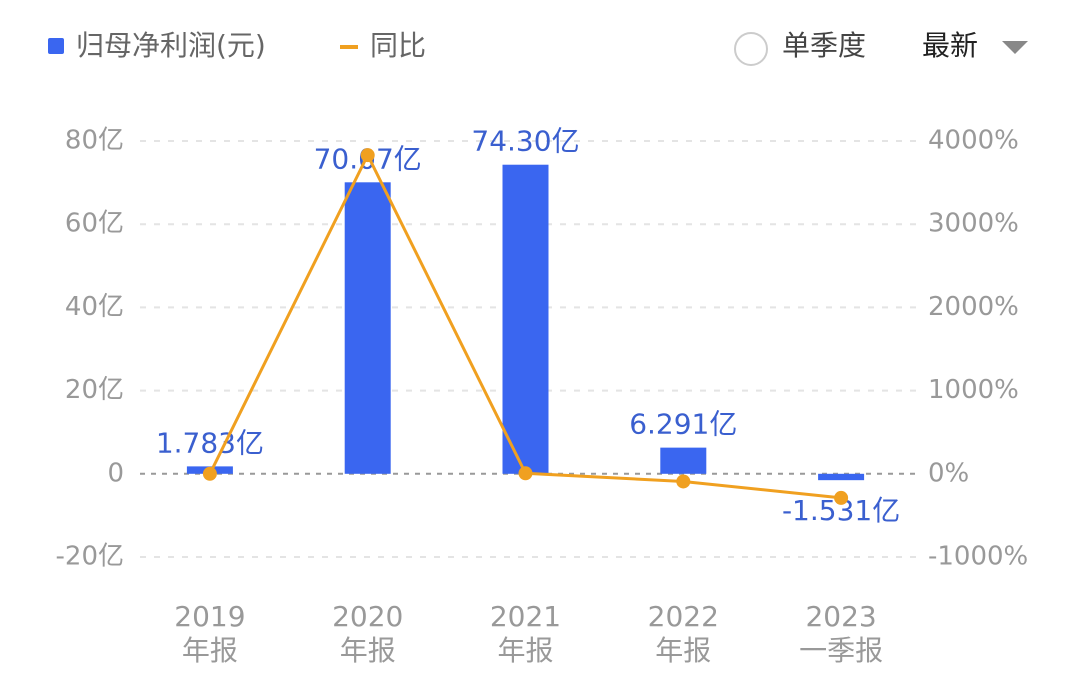 The width and height of the screenshot is (1080, 692). What do you see at coordinates (94, 141) in the screenshot?
I see `y-tick-label: 80亿` at bounding box center [94, 141].